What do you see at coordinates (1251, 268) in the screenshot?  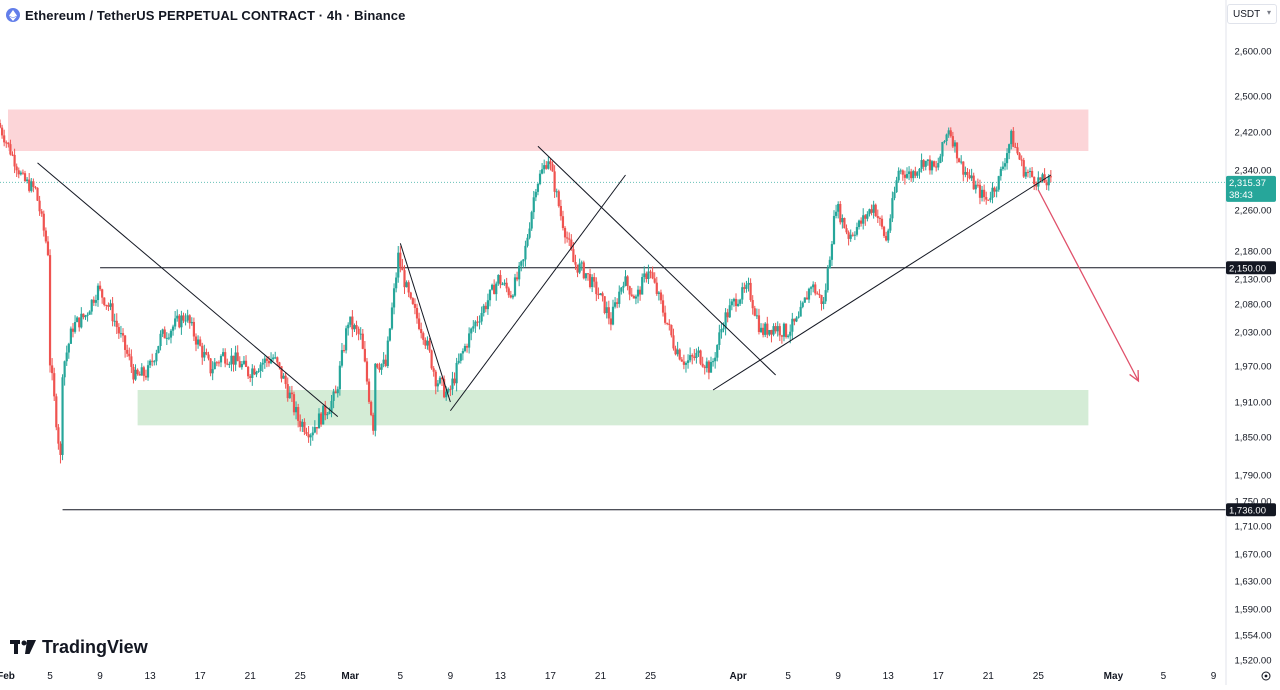 I see `level-badge-0-bg` at bounding box center [1251, 268].